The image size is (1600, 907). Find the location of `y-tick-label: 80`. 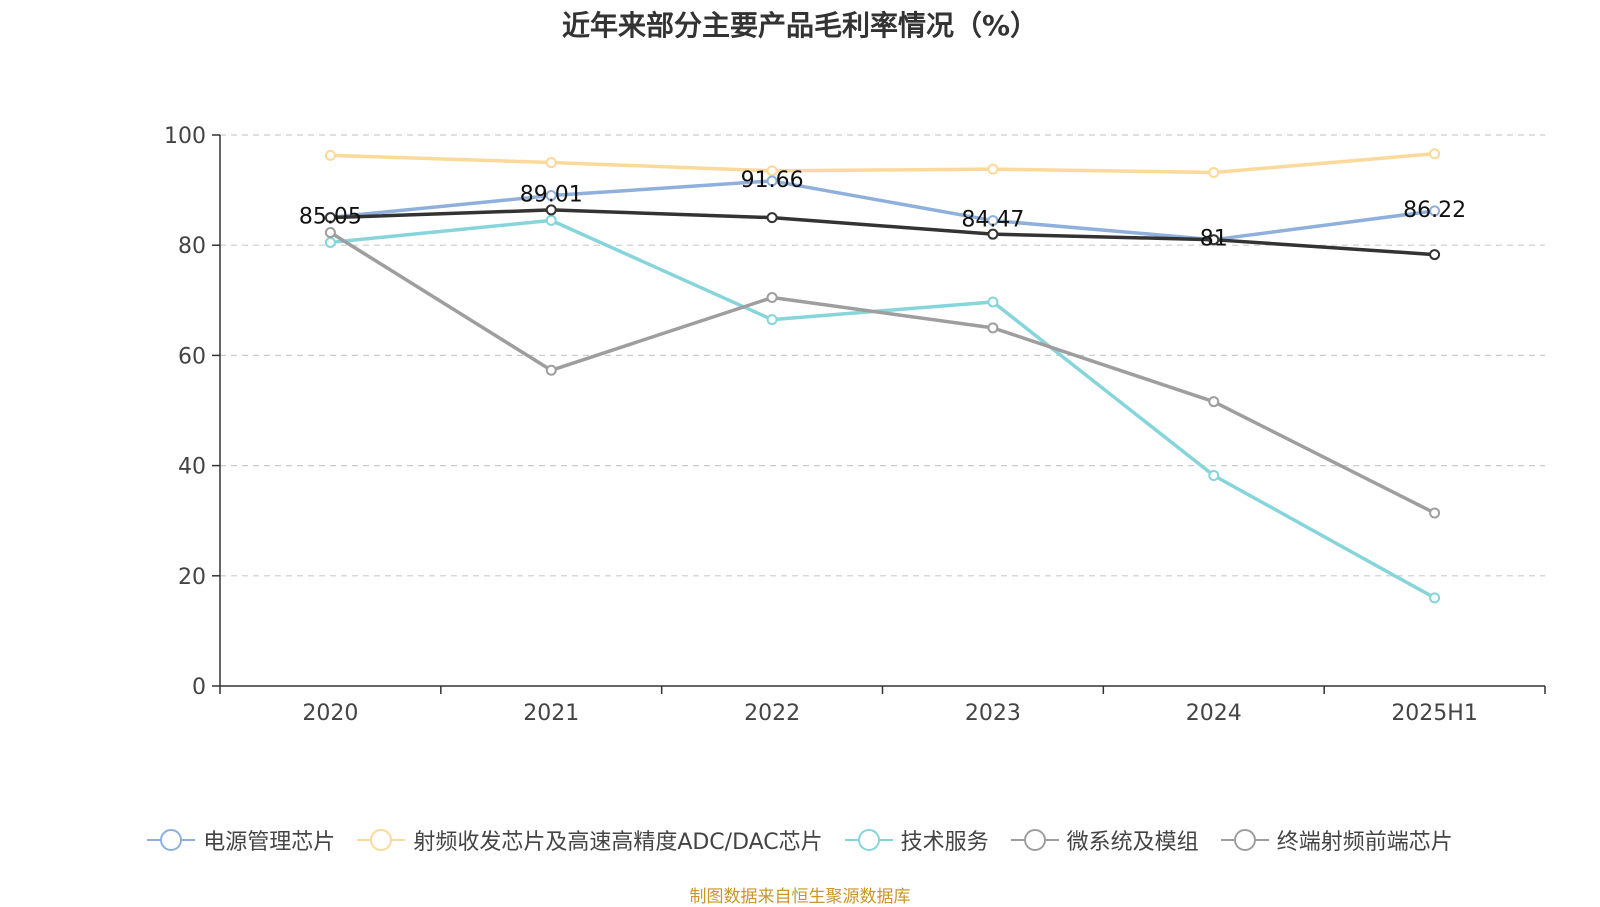

y-tick-label: 80 is located at coordinates (192, 246).